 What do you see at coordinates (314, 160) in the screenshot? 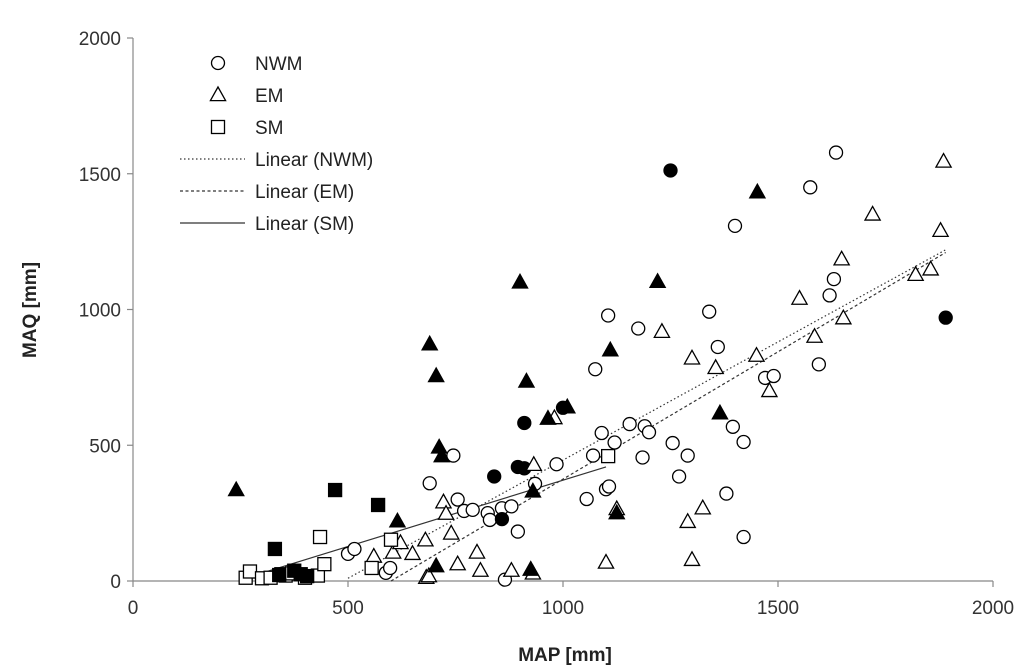
I see `legend-label: Linear (NWM)` at bounding box center [314, 160].